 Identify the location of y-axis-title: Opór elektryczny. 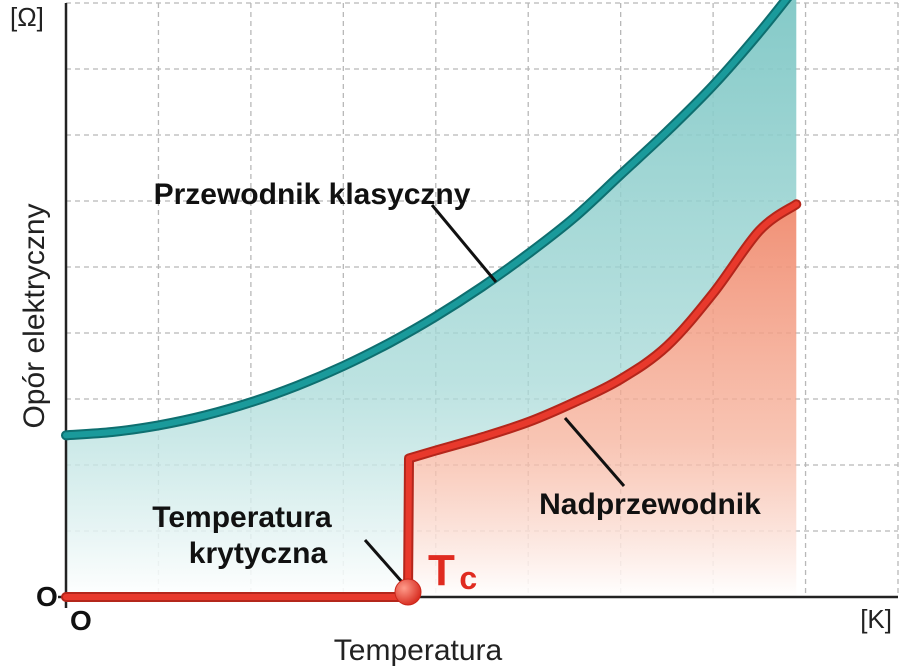
(34, 315).